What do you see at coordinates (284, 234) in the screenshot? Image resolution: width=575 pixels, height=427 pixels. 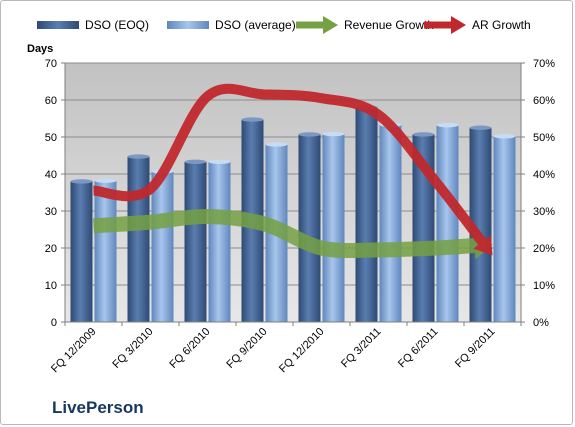 I see `series-line-revenue-growth` at bounding box center [284, 234].